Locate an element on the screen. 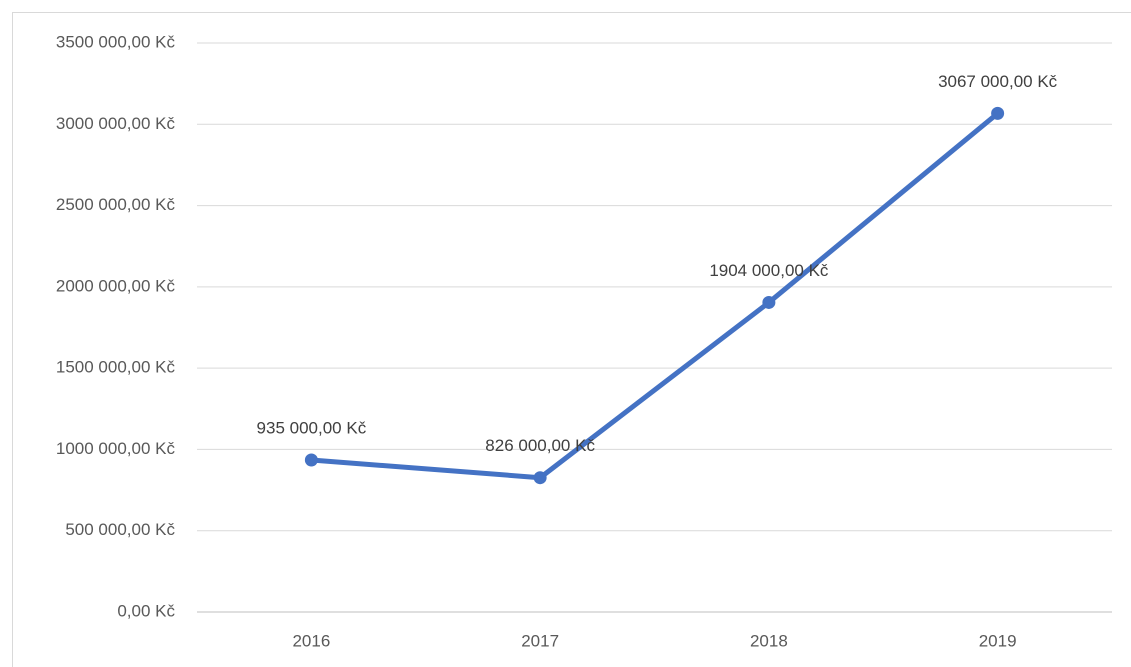 The height and width of the screenshot is (667, 1131). data-label: 3067 000,00 Kč is located at coordinates (998, 81).